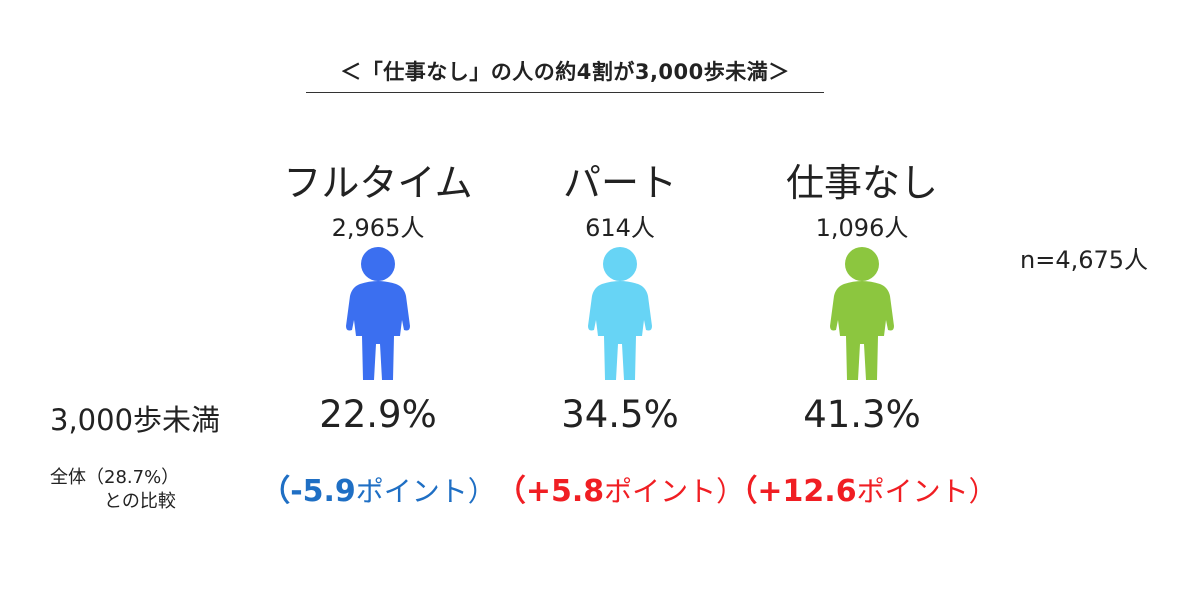 This screenshot has height=594, width=1200. I want to click on group-diff: （+12.6ポイント）, so click(862, 488).